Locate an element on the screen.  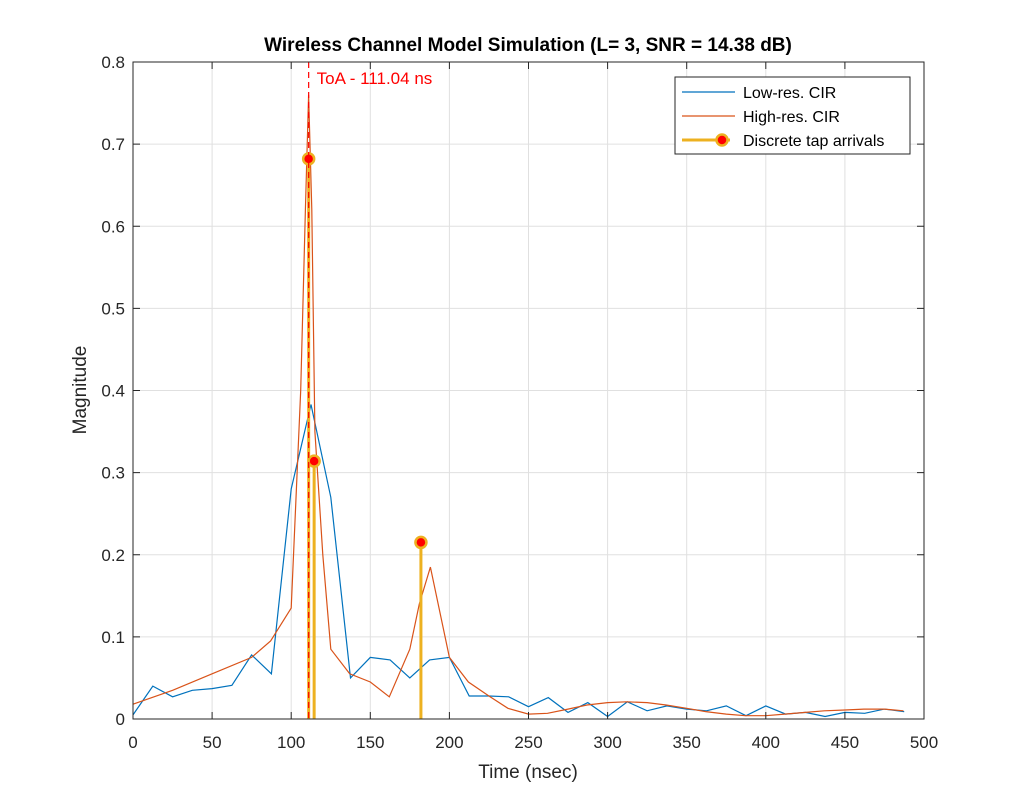
x-tick-label: 300 is located at coordinates (607, 742).